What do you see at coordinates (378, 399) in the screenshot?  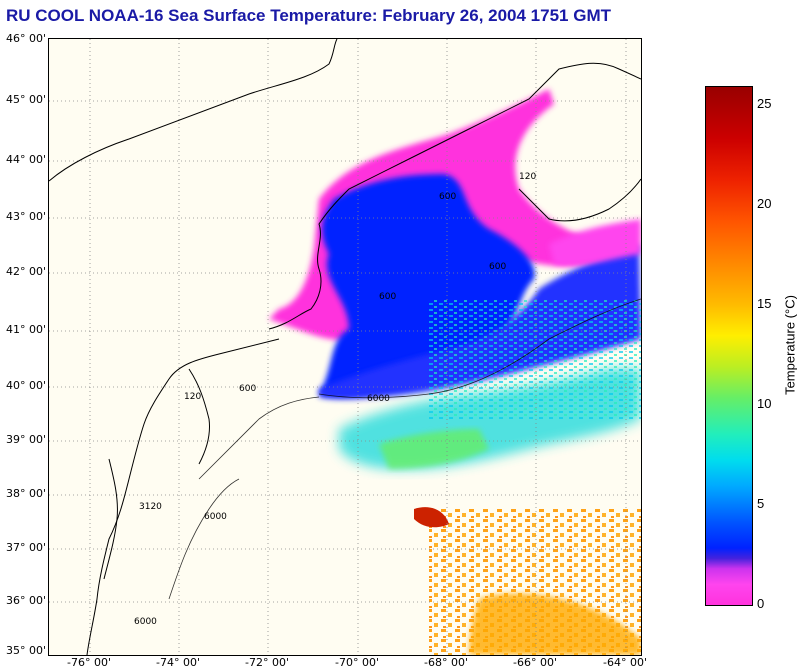 I see `isobath-label-6000-a: 6000` at bounding box center [378, 399].